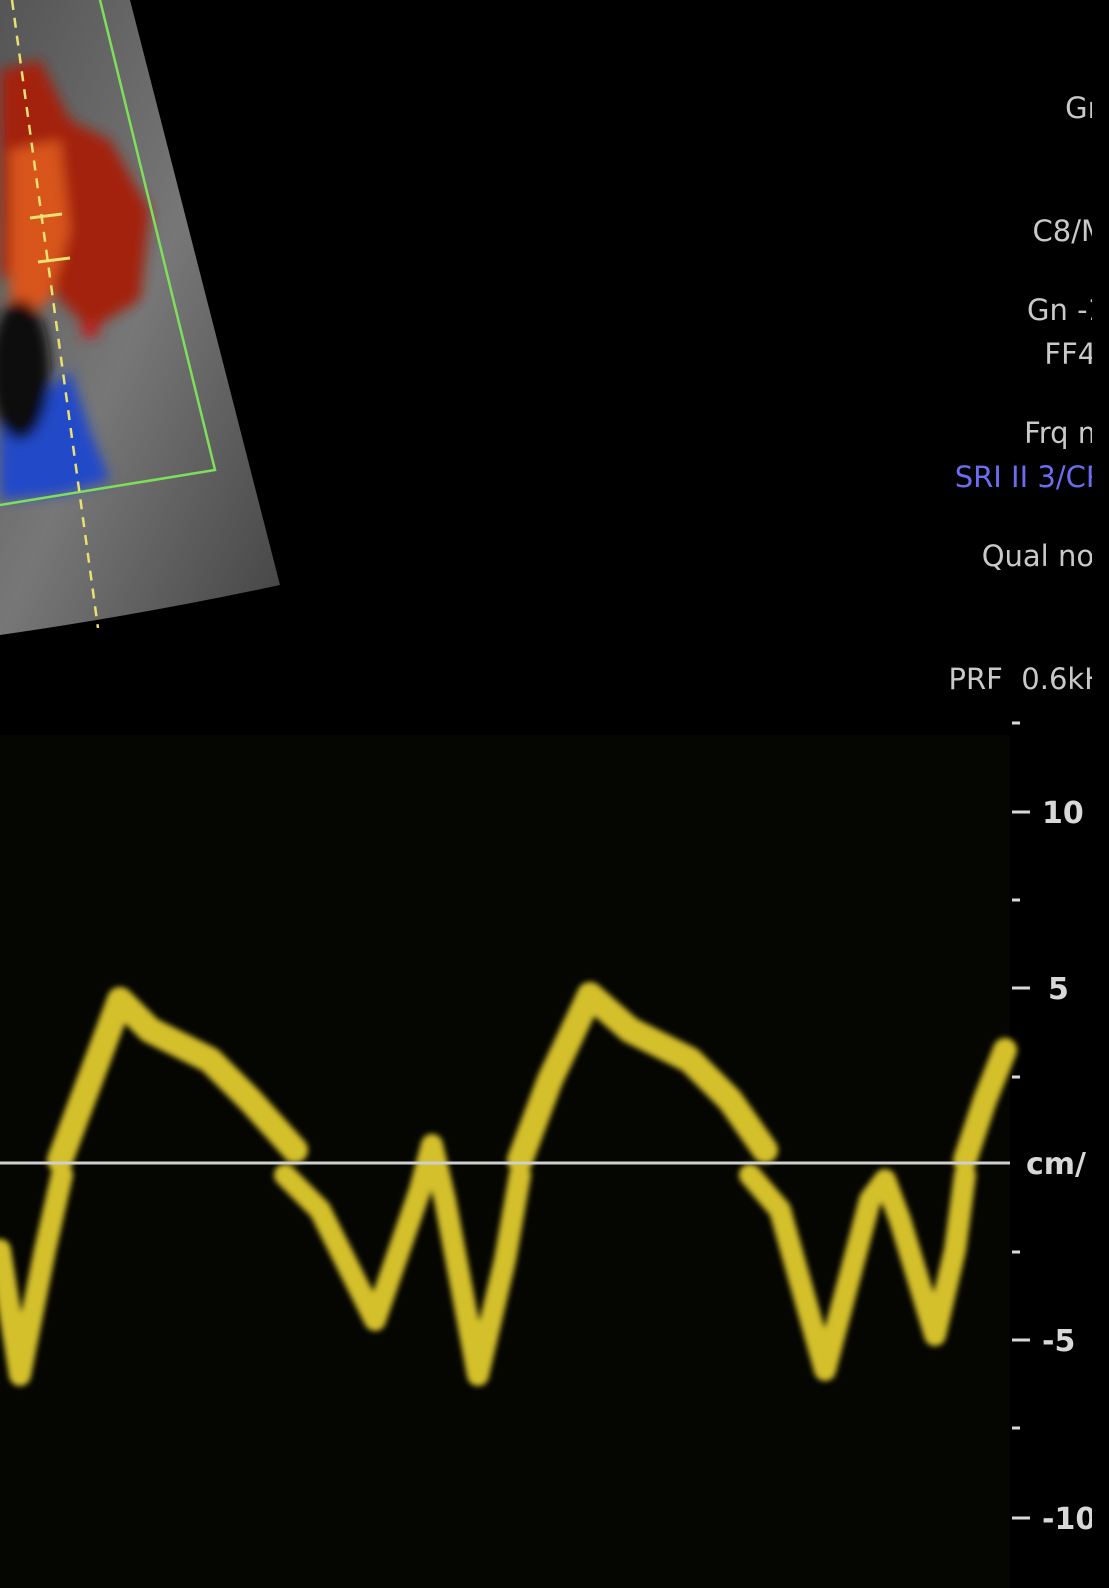 This screenshot has height=1588, width=1109. Describe the element at coordinates (1020, 679) in the screenshot. I see `setting: PRF 0.6kH` at that location.